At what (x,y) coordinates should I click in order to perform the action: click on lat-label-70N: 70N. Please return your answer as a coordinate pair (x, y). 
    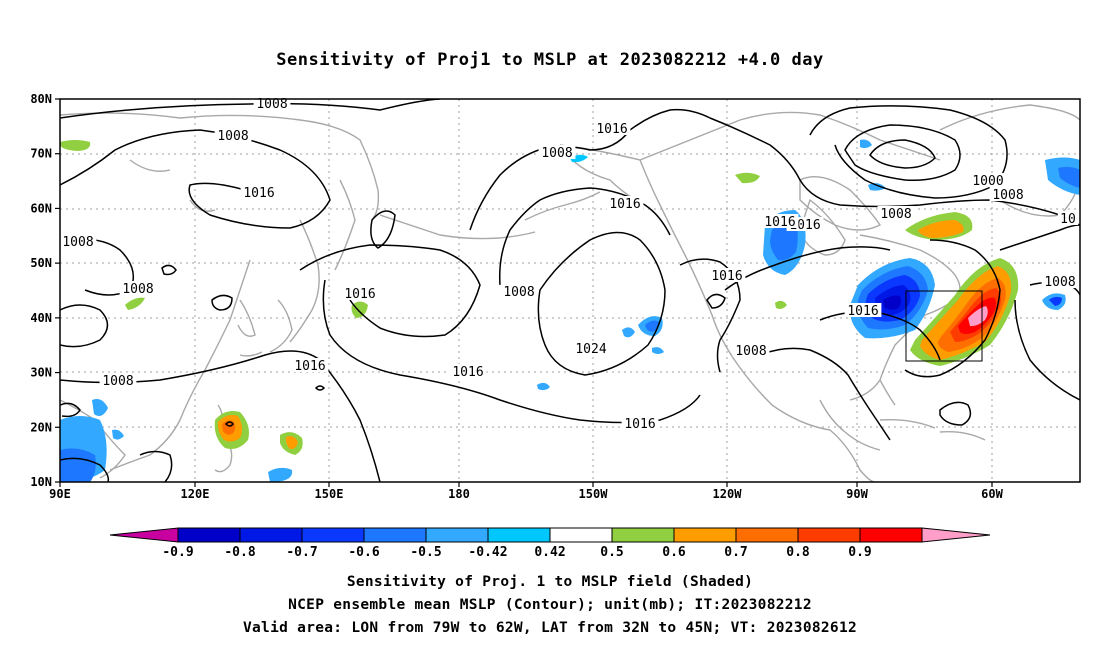
    Looking at the image, I should click on (41, 154).